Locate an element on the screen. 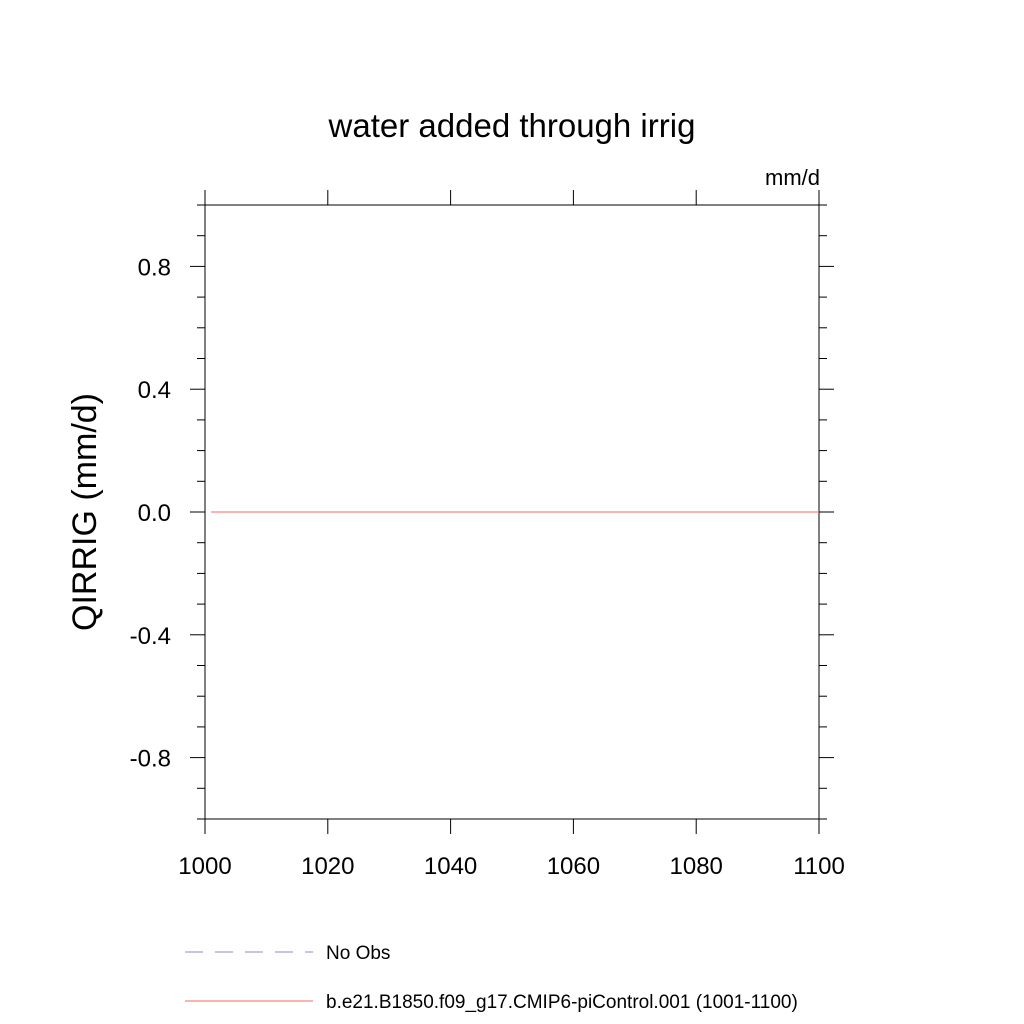  chart-title: water added through irrig is located at coordinates (512, 125).